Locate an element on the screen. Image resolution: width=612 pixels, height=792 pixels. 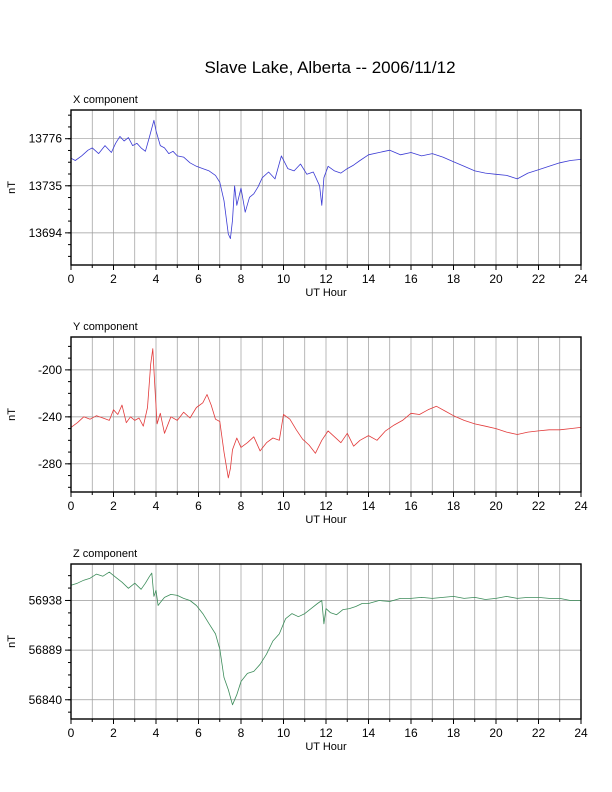
y-x-tick-label: 22 is located at coordinates (539, 506).